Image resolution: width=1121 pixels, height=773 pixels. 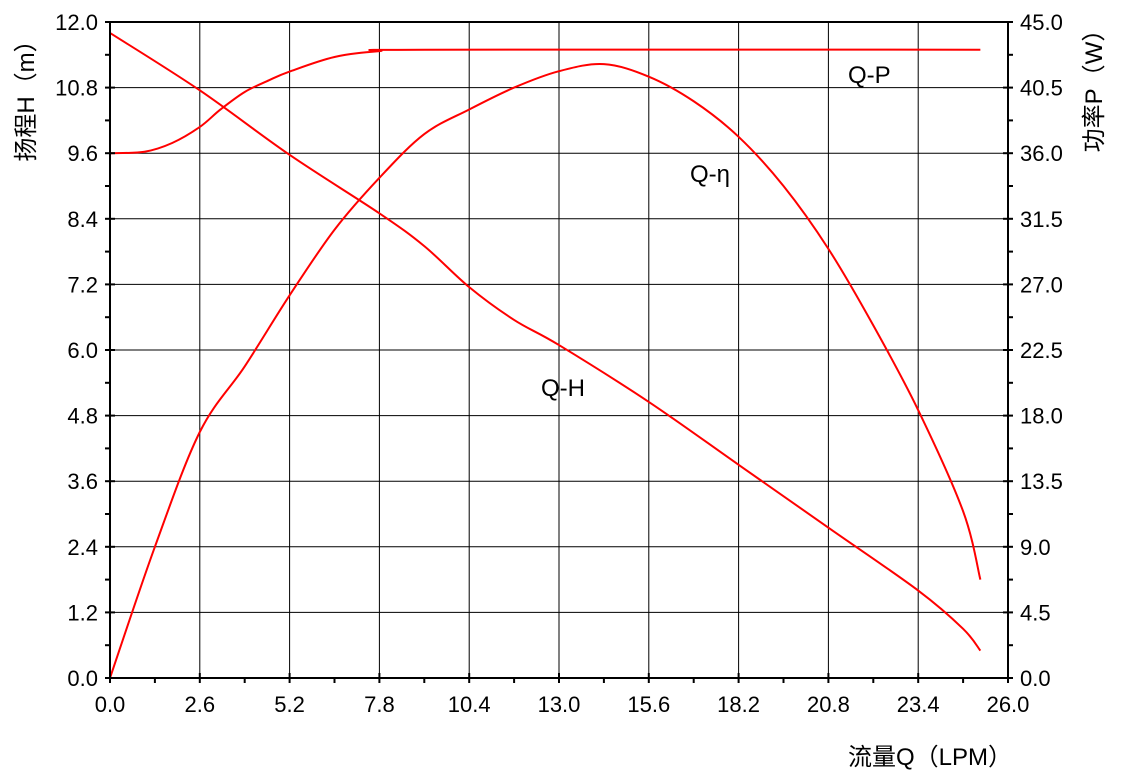 I want to click on x-tick-label: 0.0, so click(x=110, y=704).